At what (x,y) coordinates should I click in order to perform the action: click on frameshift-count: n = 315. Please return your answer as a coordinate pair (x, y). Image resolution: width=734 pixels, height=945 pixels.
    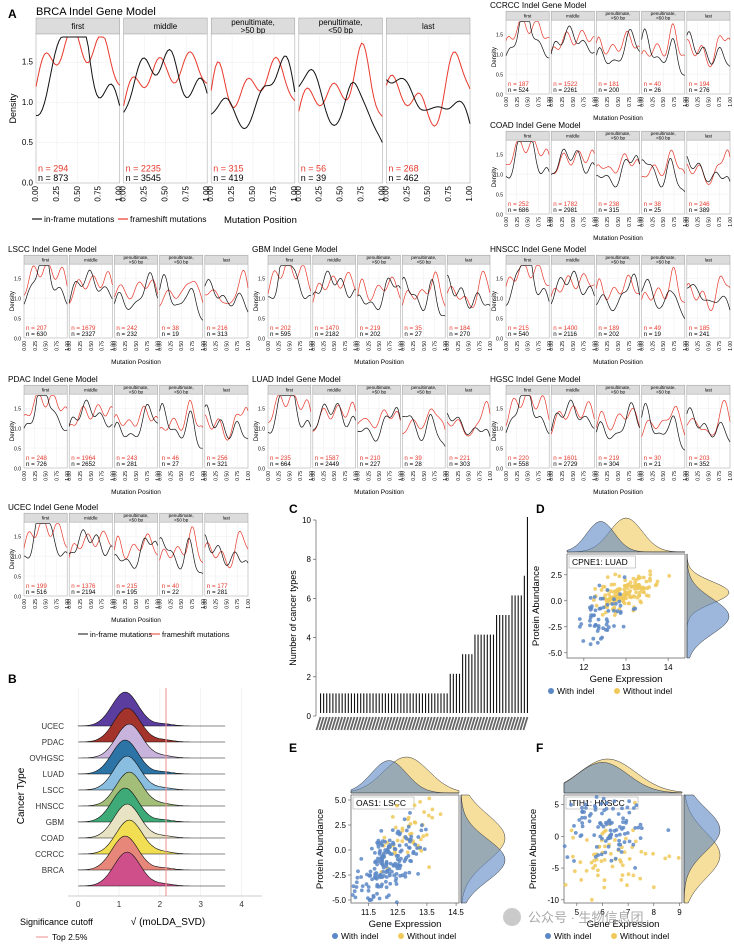
    Looking at the image, I should click on (228, 168).